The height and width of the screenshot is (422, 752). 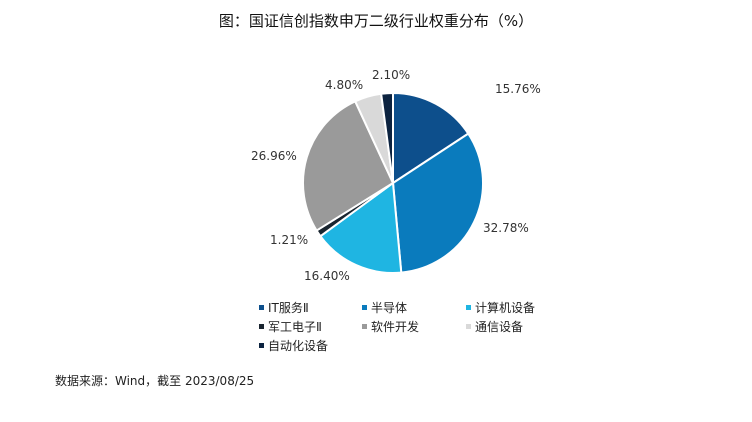 I want to click on legend-item-5: 软件开发, so click(x=414, y=326).